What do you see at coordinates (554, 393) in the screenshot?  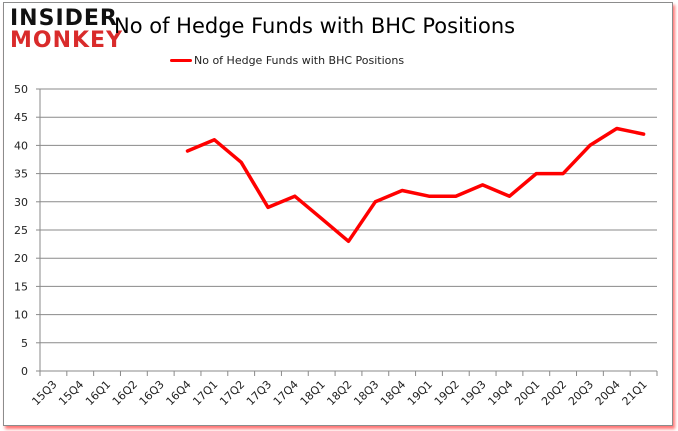 I see `x-tick-label: 20Q2` at bounding box center [554, 393].